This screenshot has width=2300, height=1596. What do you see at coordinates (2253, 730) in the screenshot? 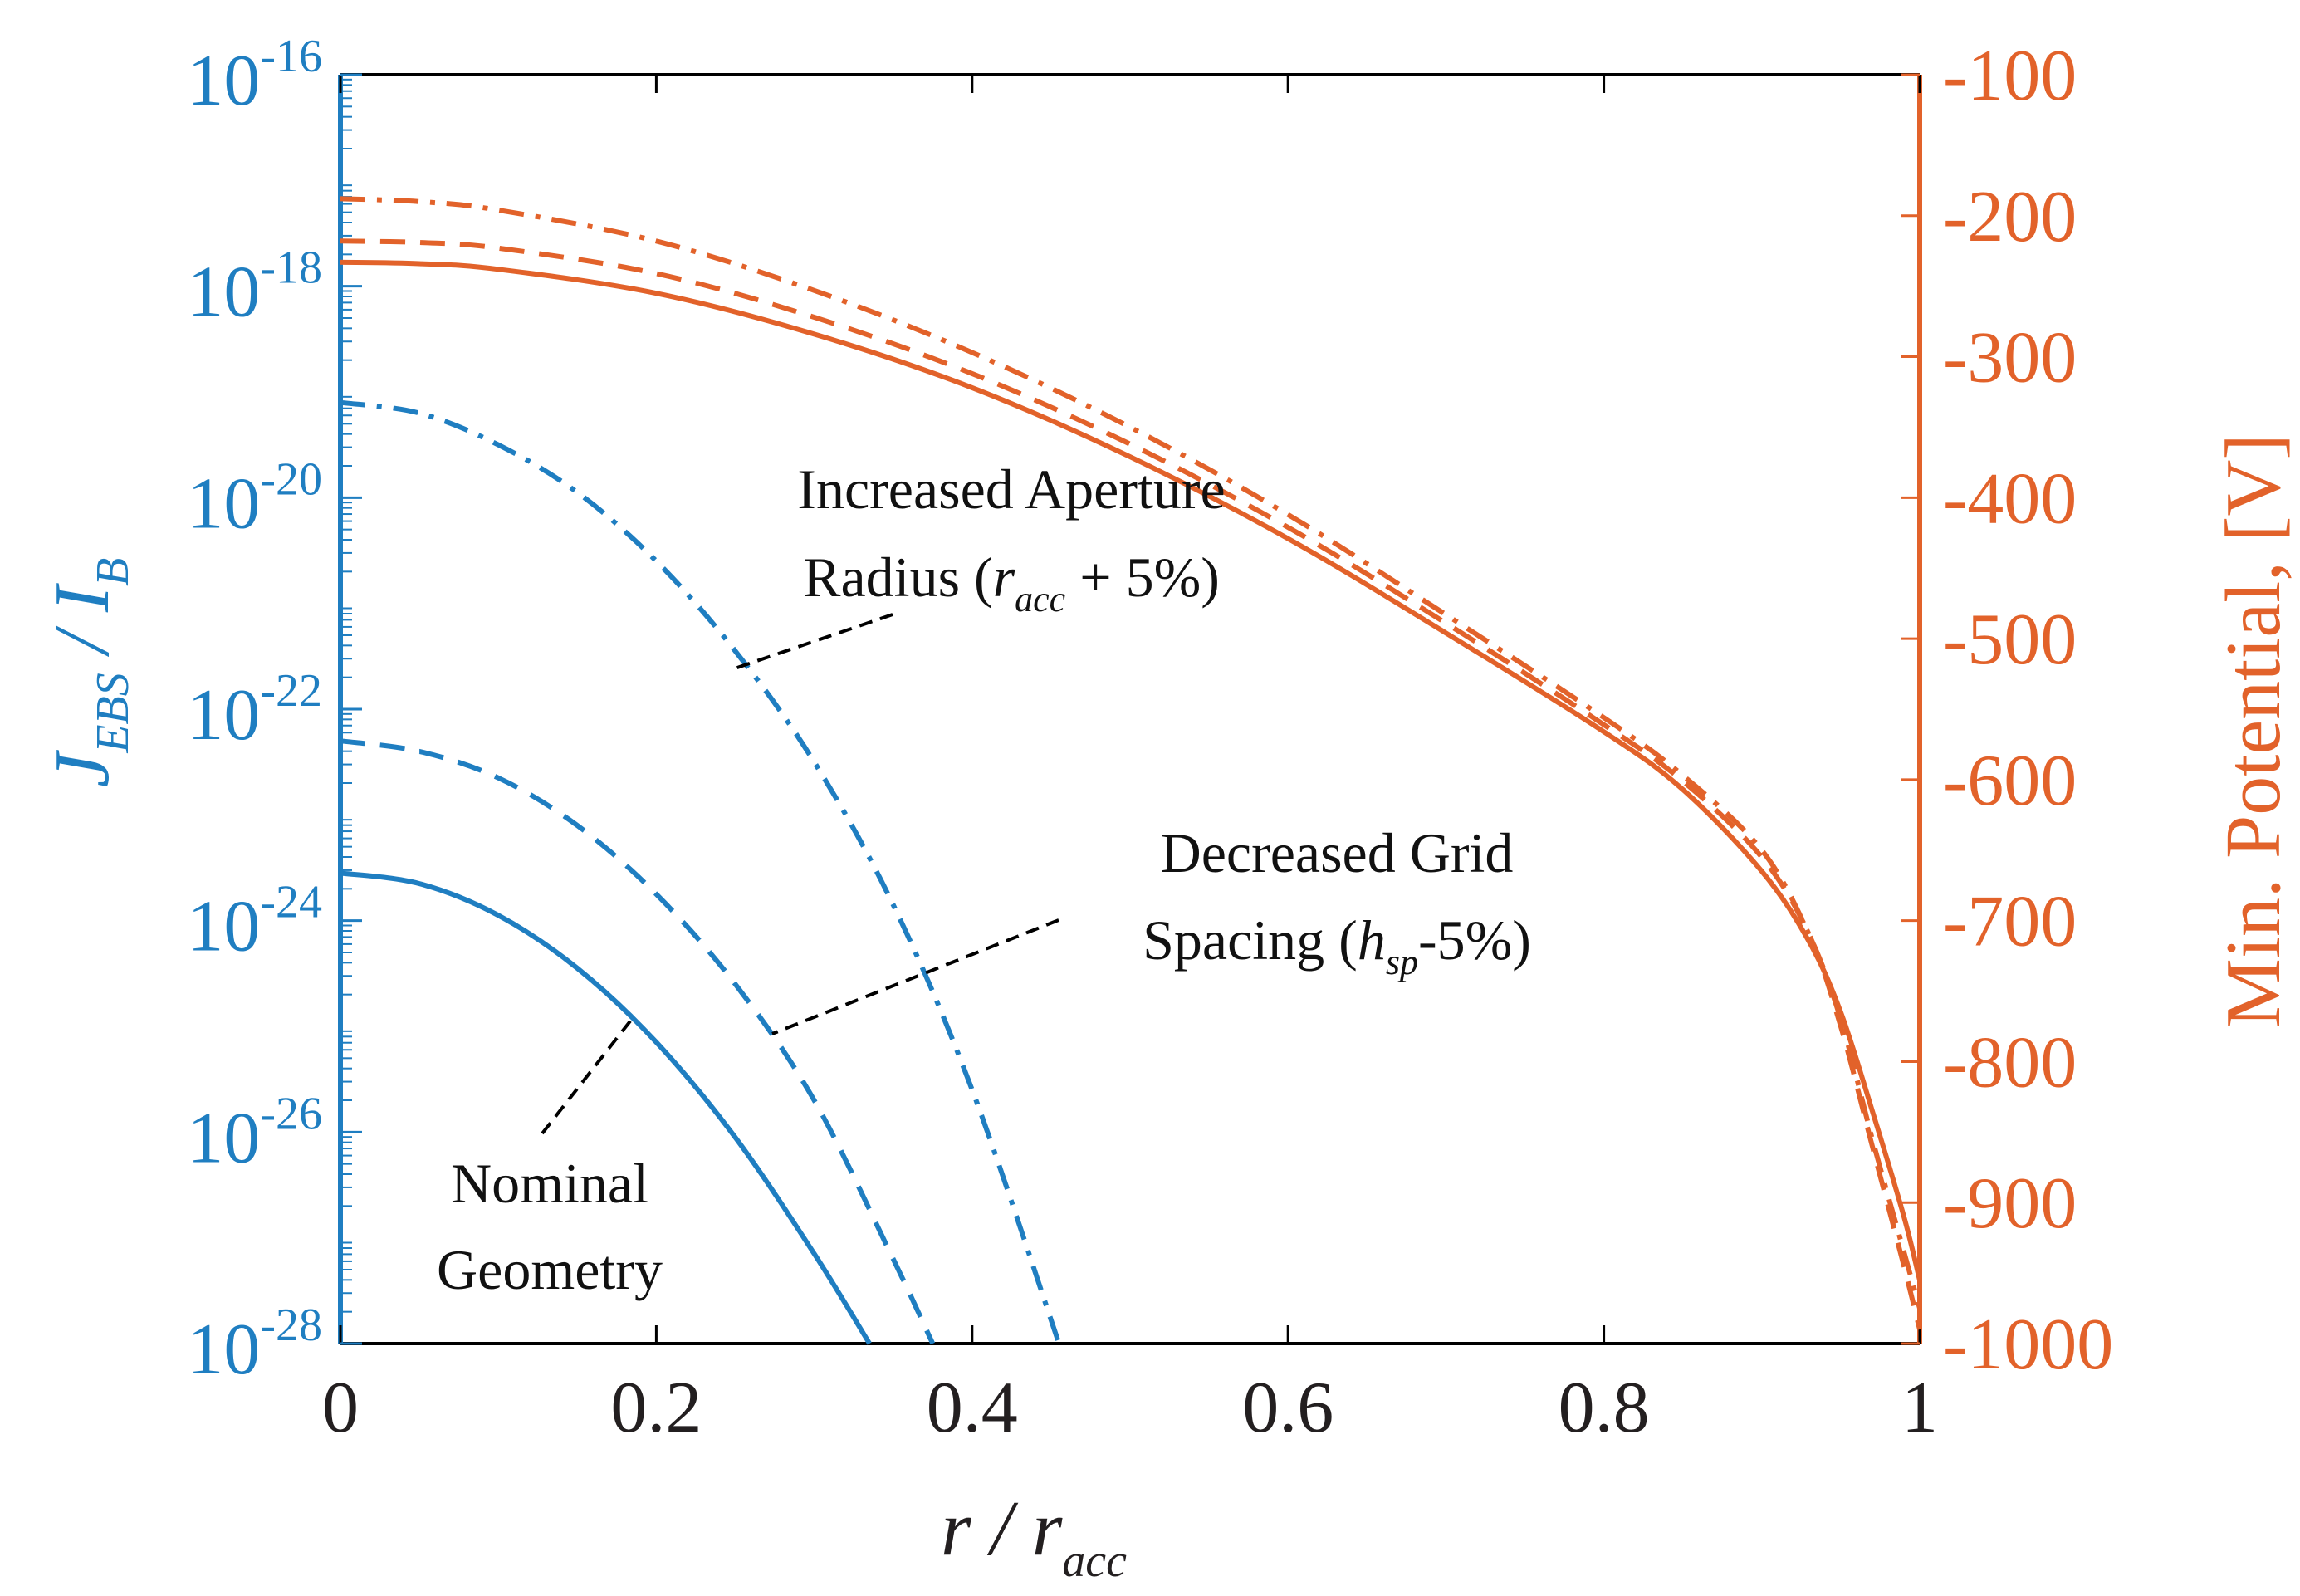
I see `y-right-axis-title: Min. Potential, [V]` at bounding box center [2253, 730].